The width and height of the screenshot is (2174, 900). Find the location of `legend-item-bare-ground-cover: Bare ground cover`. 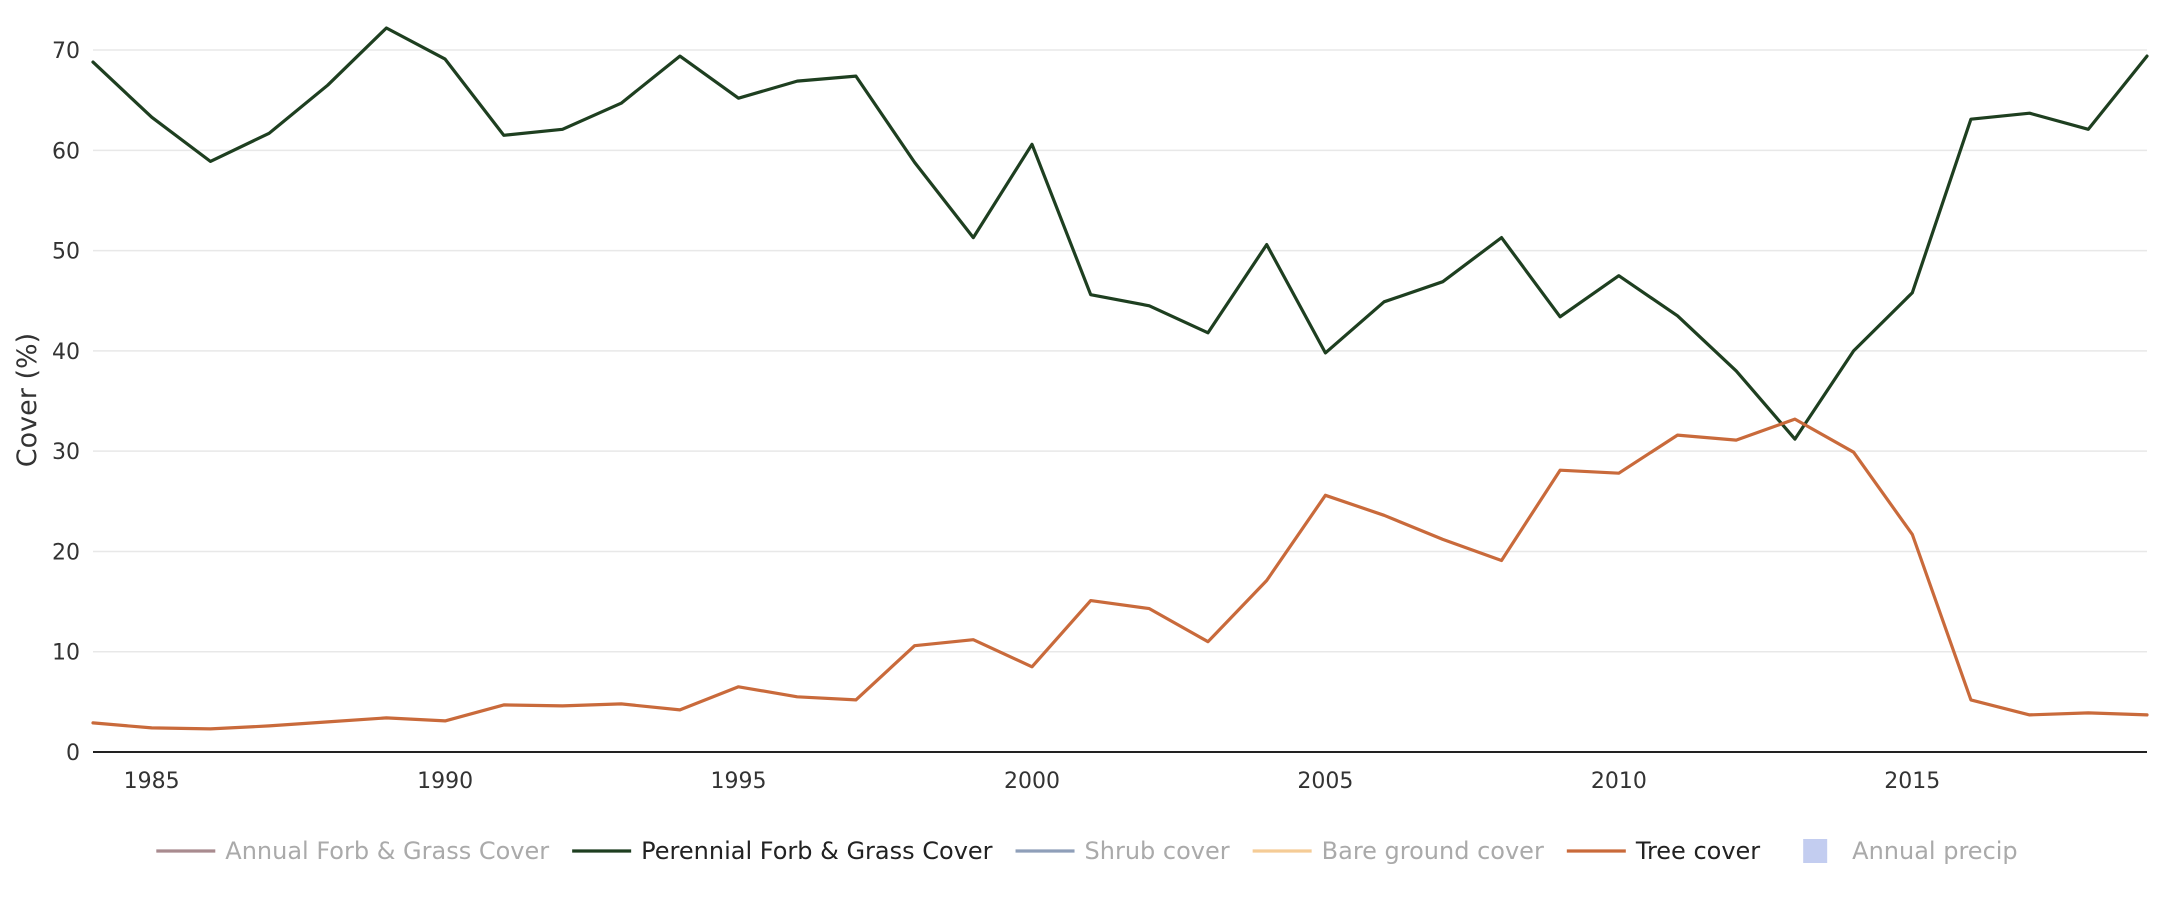

legend-item-bare-ground-cover: Bare ground cover is located at coordinates (1398, 851).